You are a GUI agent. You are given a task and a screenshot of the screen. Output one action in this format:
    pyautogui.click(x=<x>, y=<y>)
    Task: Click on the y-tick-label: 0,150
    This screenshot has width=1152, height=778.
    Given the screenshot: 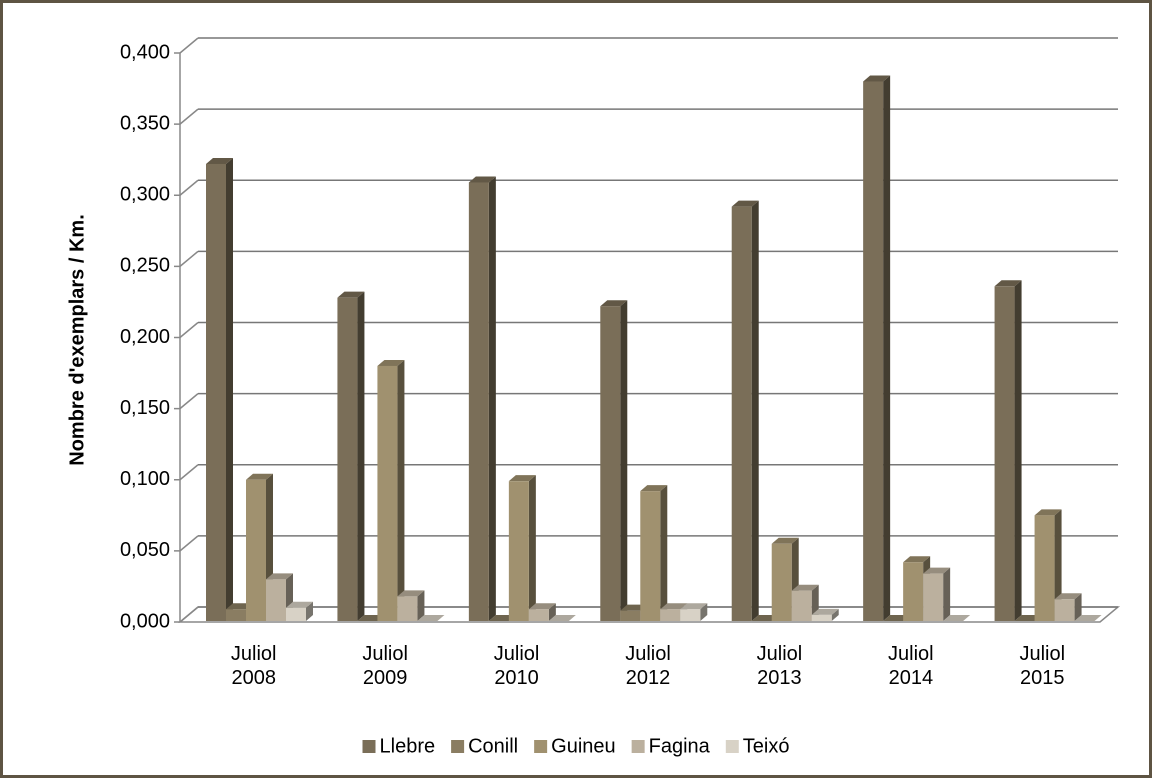 What is the action you would take?
    pyautogui.click(x=145, y=408)
    